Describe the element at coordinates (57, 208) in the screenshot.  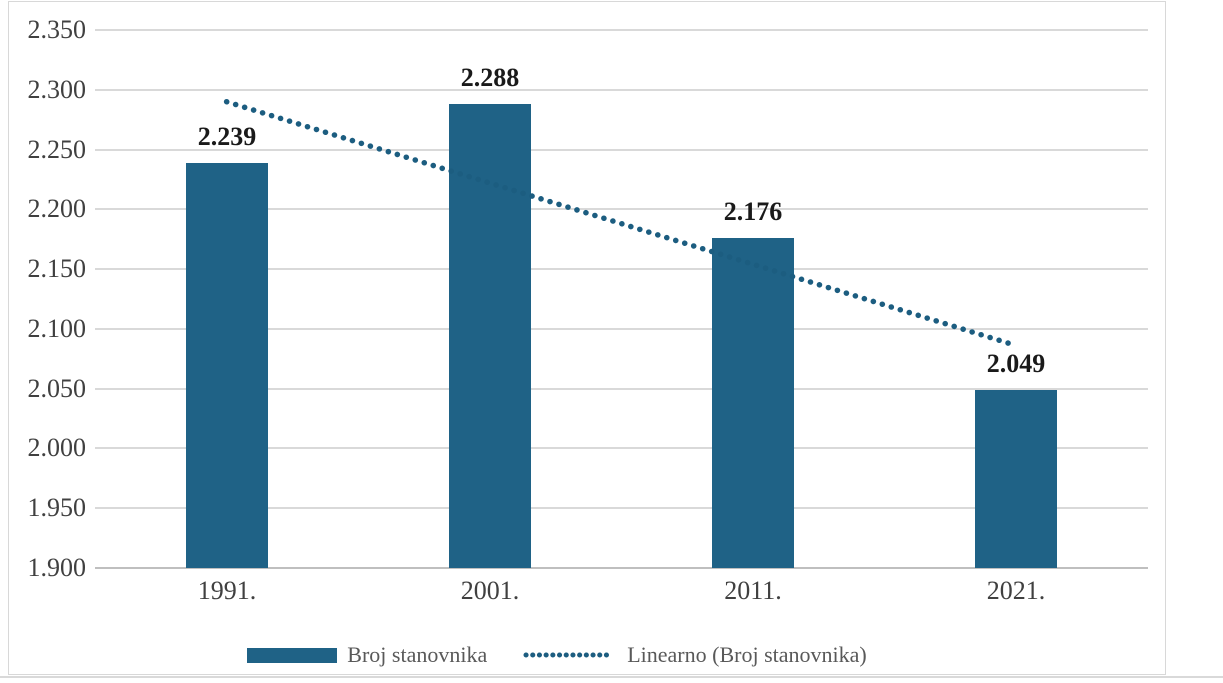
I see `y-tick-label: 2.200` at that location.